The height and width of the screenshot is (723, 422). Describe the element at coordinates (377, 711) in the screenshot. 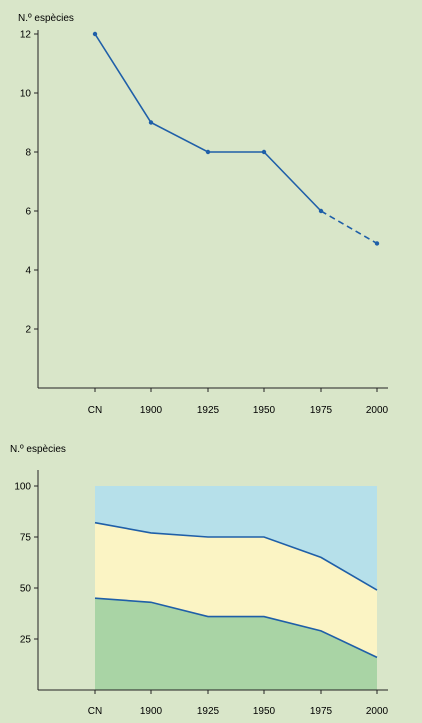

I see `area-chart-x-tick-label: 2000` at that location.